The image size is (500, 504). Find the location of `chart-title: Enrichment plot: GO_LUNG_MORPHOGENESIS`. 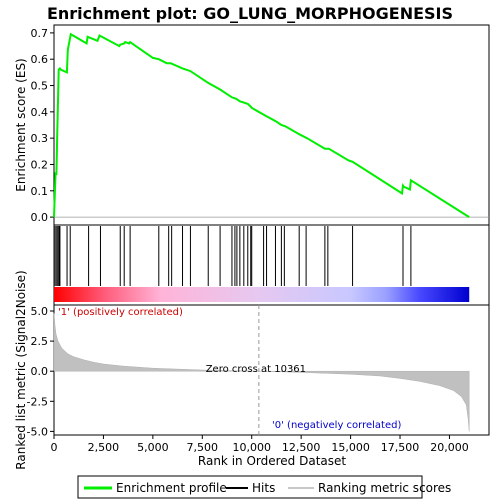

chart-title: Enrichment plot: GO_LUNG_MORPHOGENESIS is located at coordinates (250, 13).